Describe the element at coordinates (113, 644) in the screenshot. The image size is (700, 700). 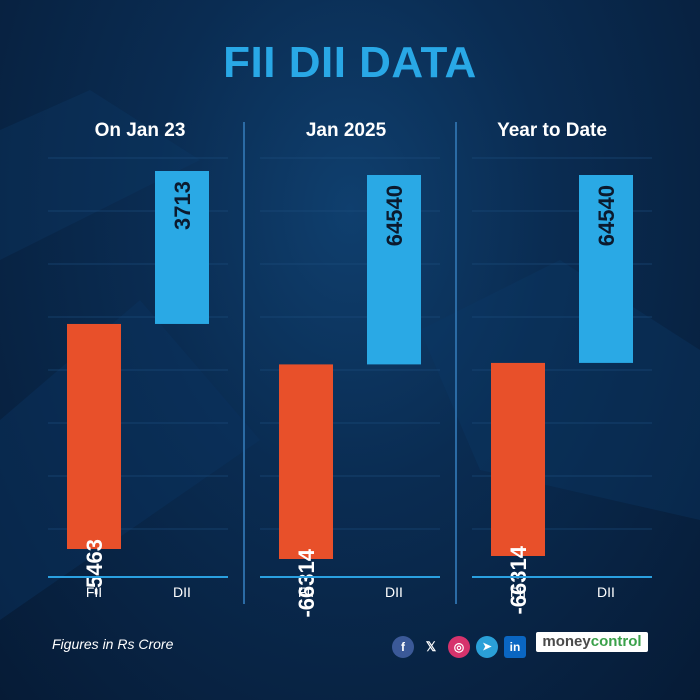
I see `footer-note: Figures in Rs Crore` at that location.